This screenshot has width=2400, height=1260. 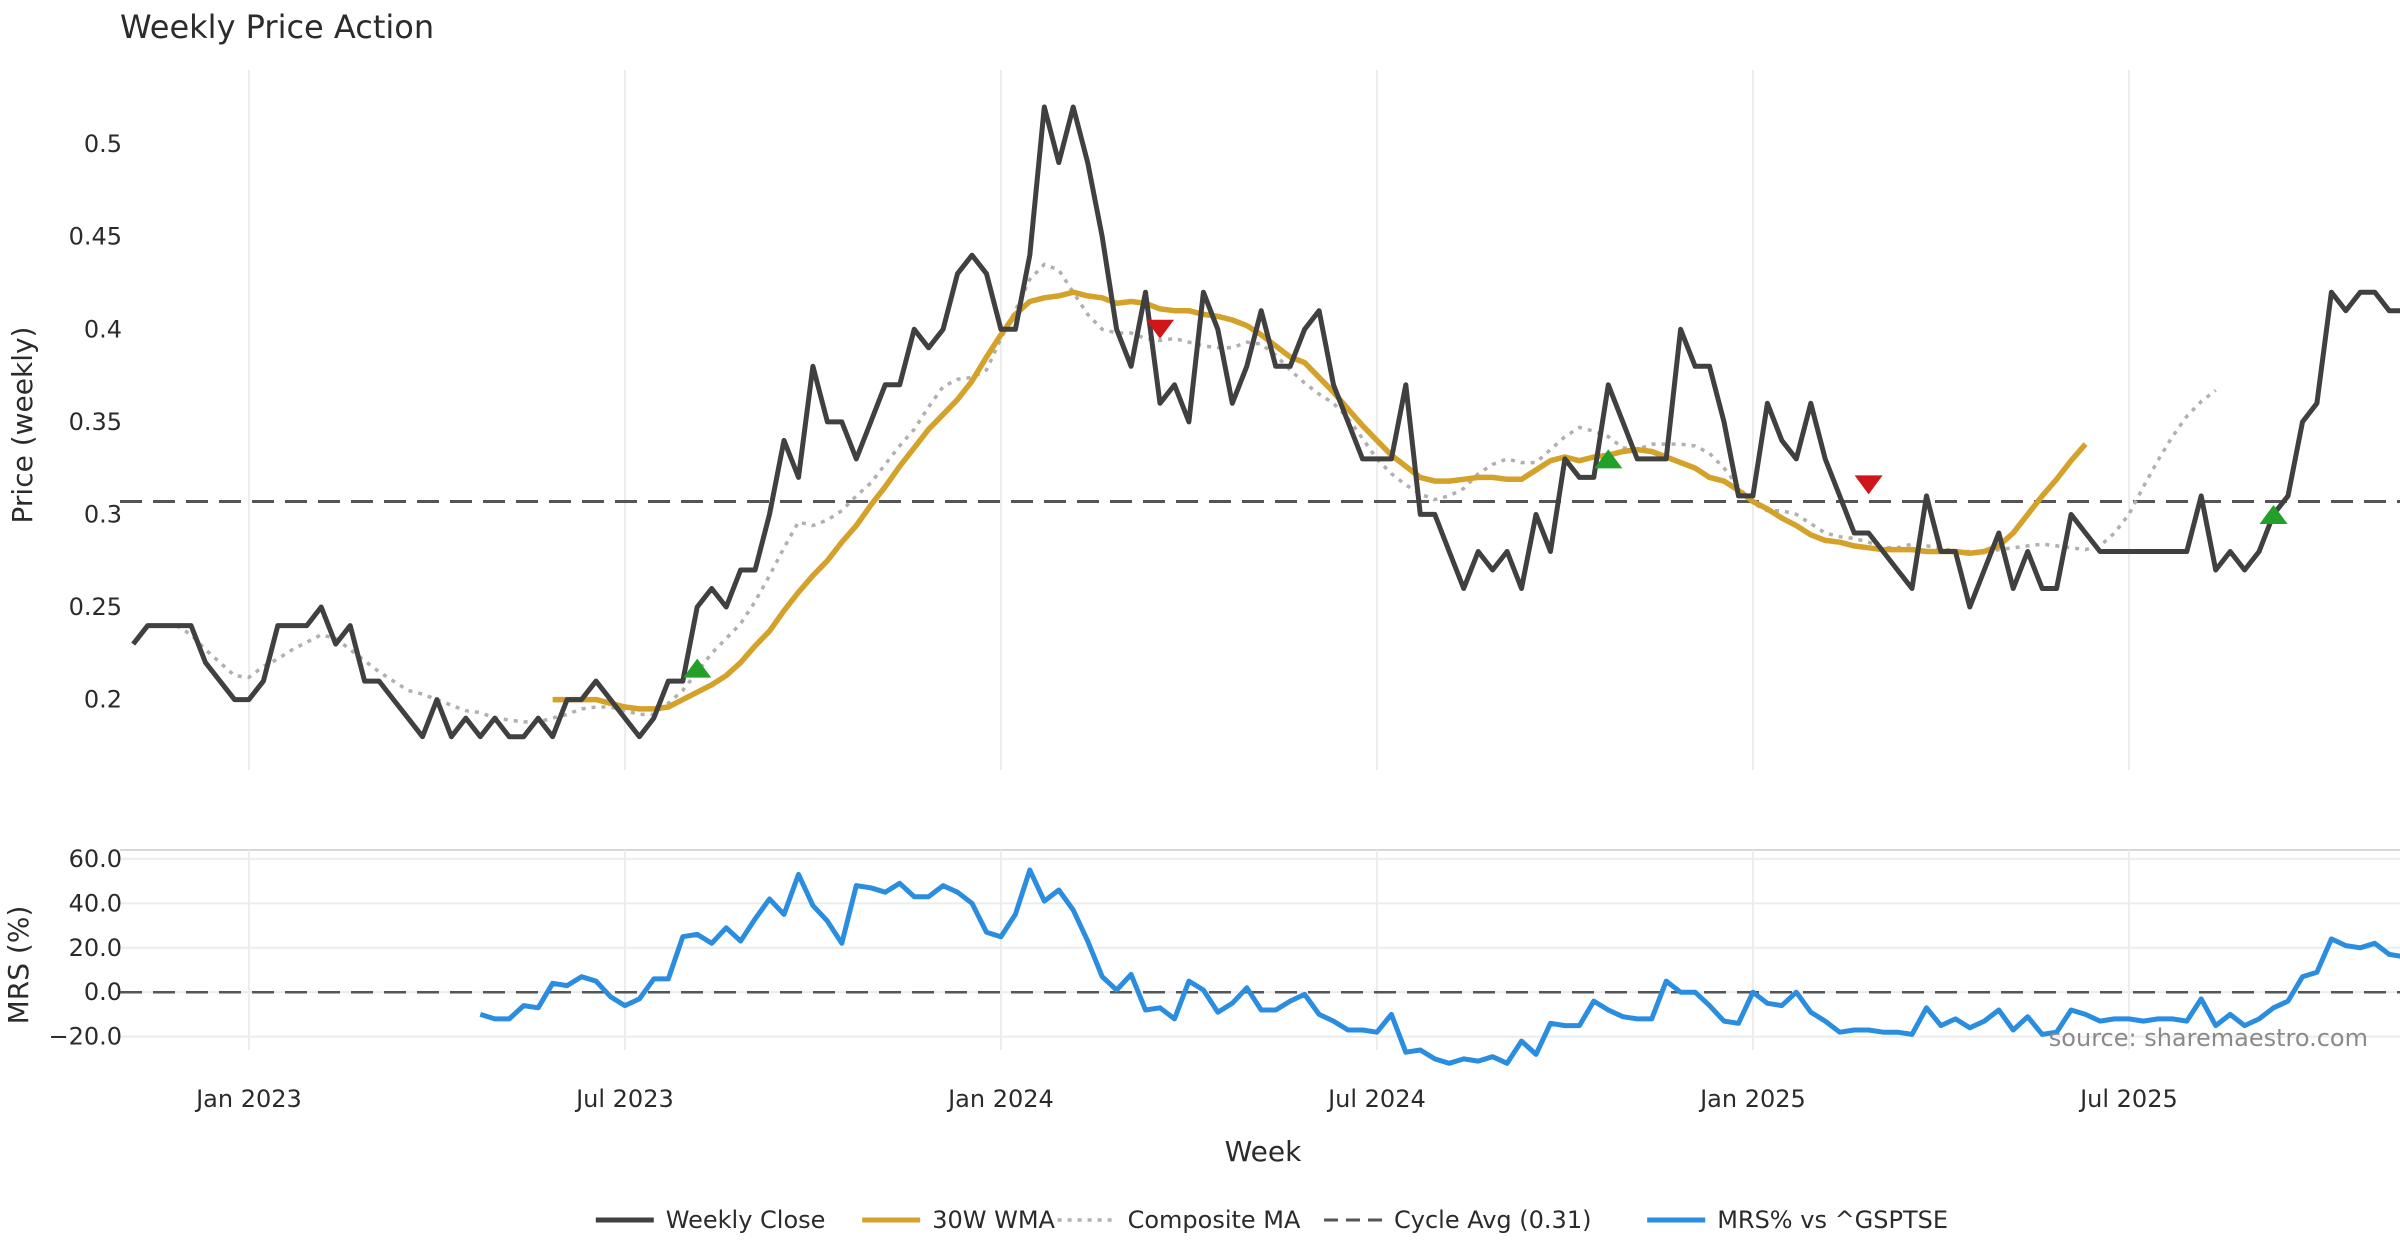 I want to click on price-y-tick-label: 0.35, so click(x=95, y=422).